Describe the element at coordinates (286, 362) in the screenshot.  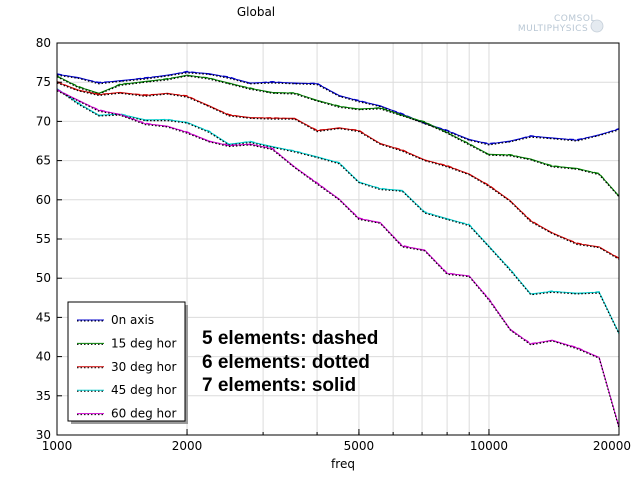
I see `annotation-line-2: 6 elements: dotted` at that location.